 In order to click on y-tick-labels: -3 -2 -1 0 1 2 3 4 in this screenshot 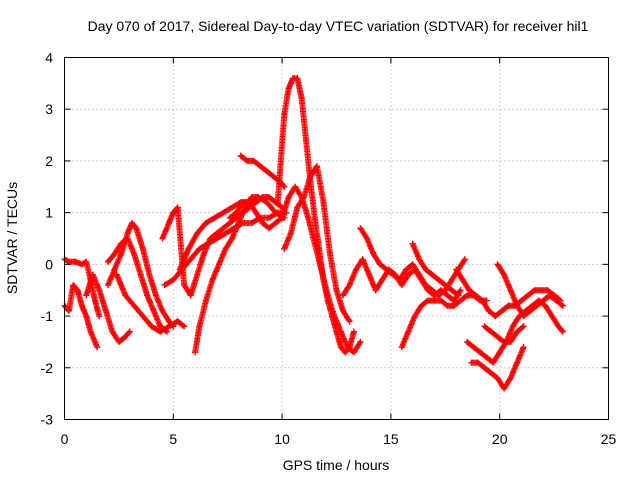, I will do `click(47, 239)`.